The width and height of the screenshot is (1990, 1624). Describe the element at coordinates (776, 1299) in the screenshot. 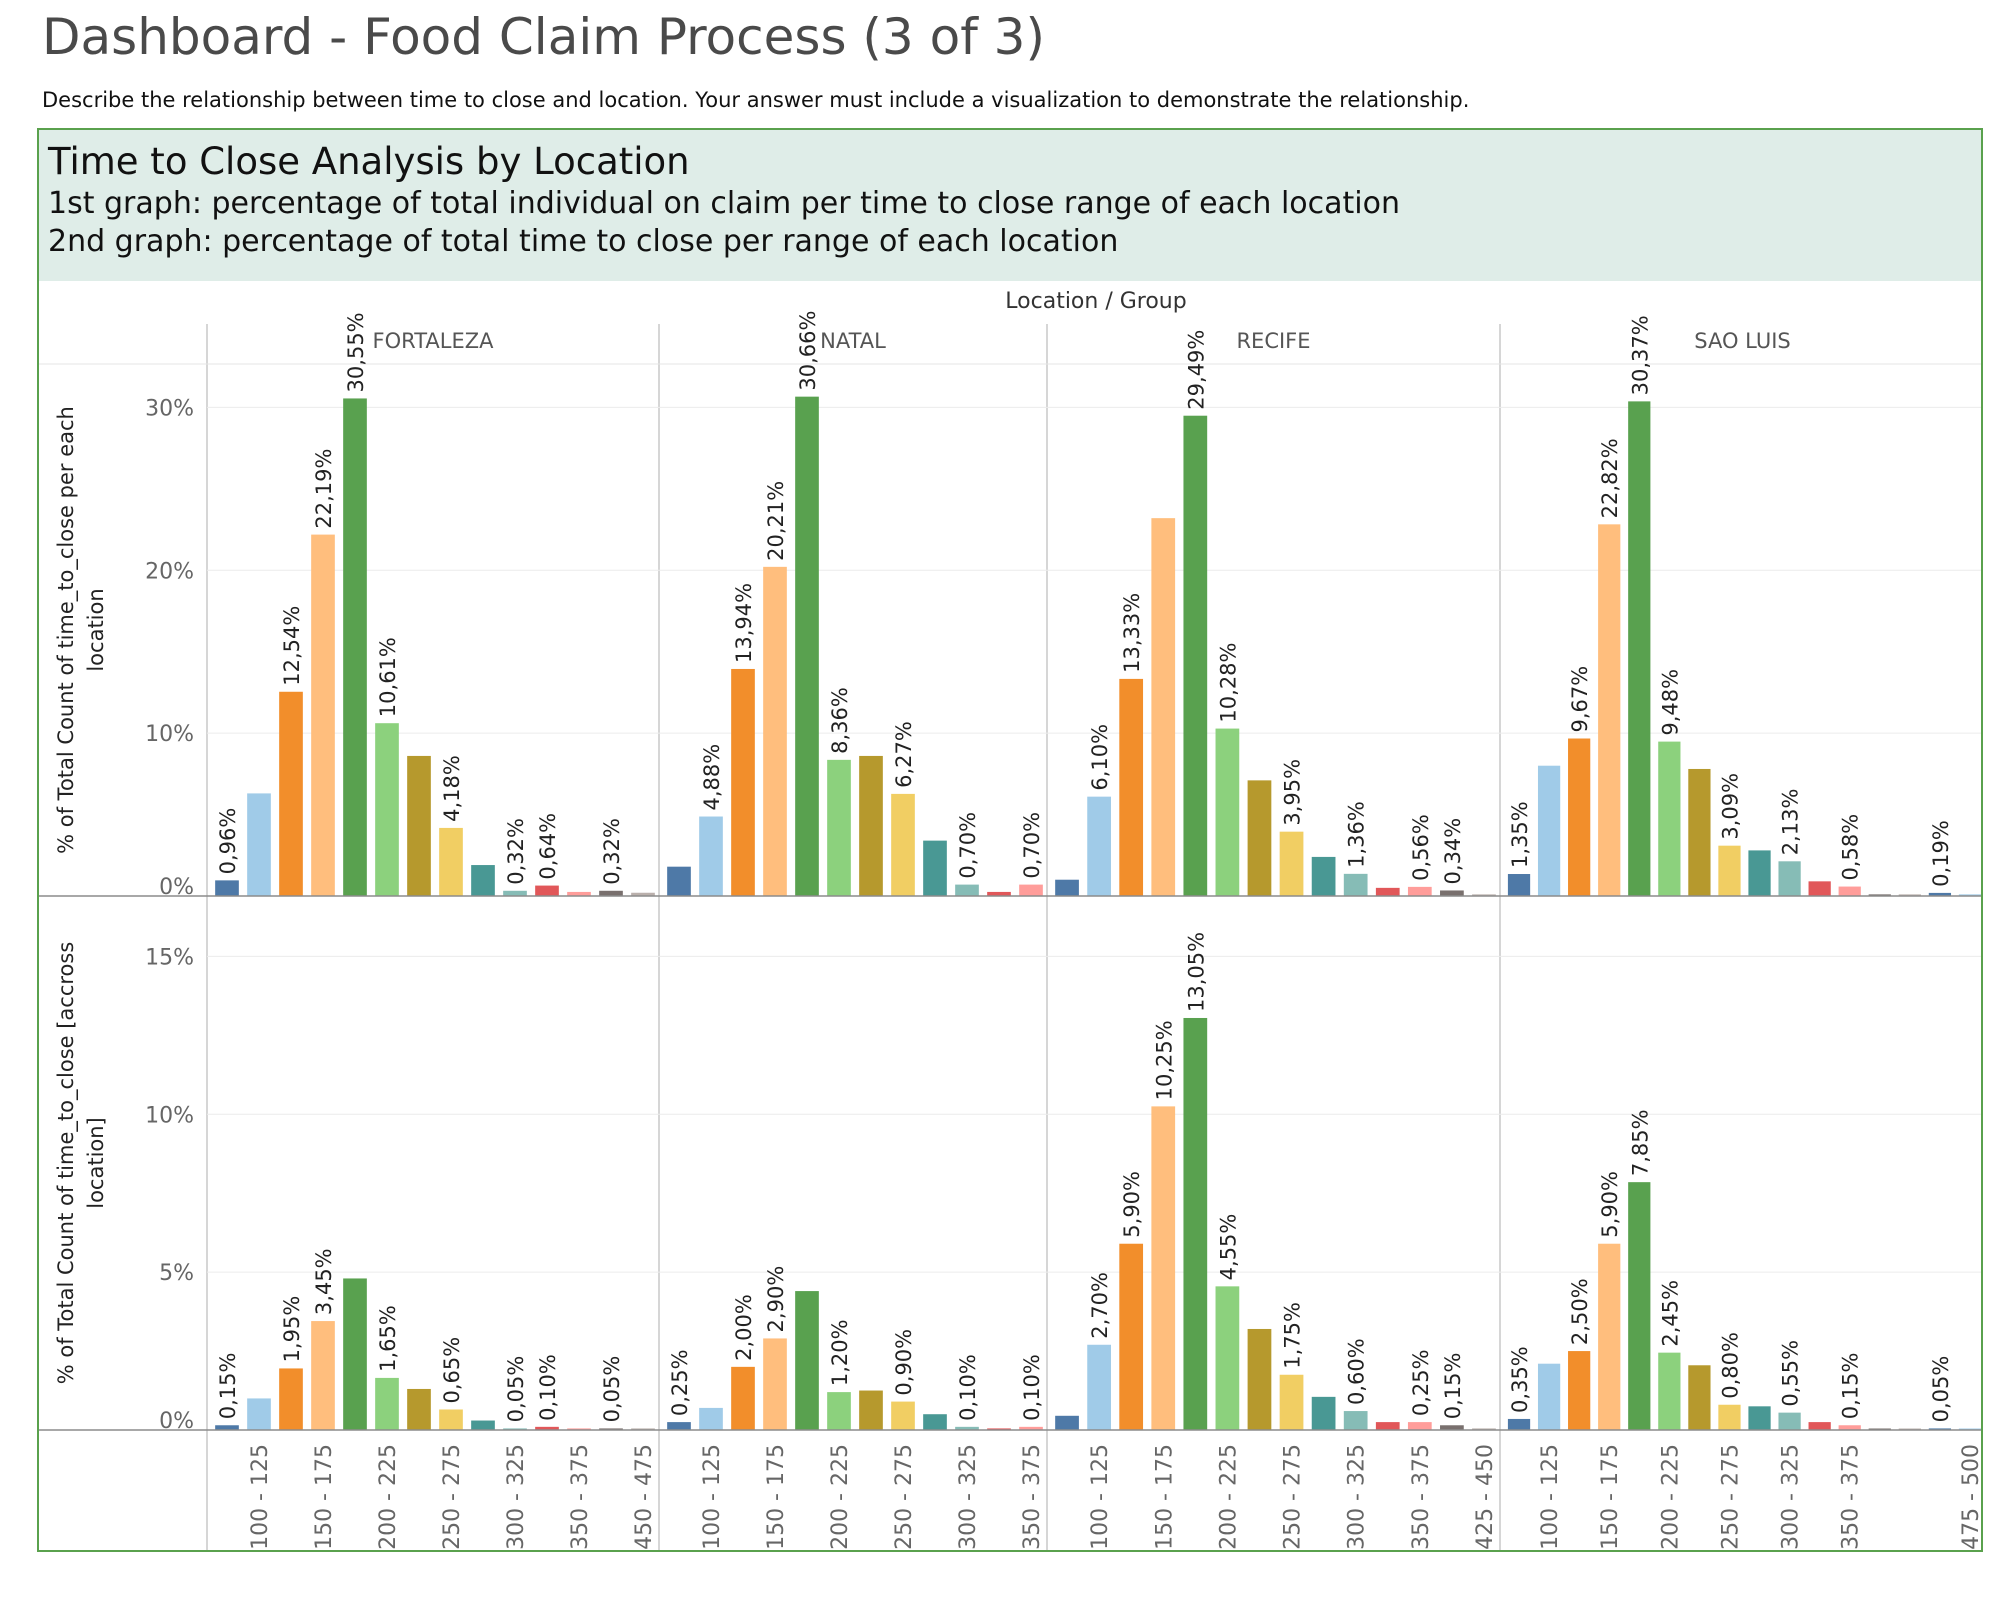

I see `data-label: 2,90%` at that location.